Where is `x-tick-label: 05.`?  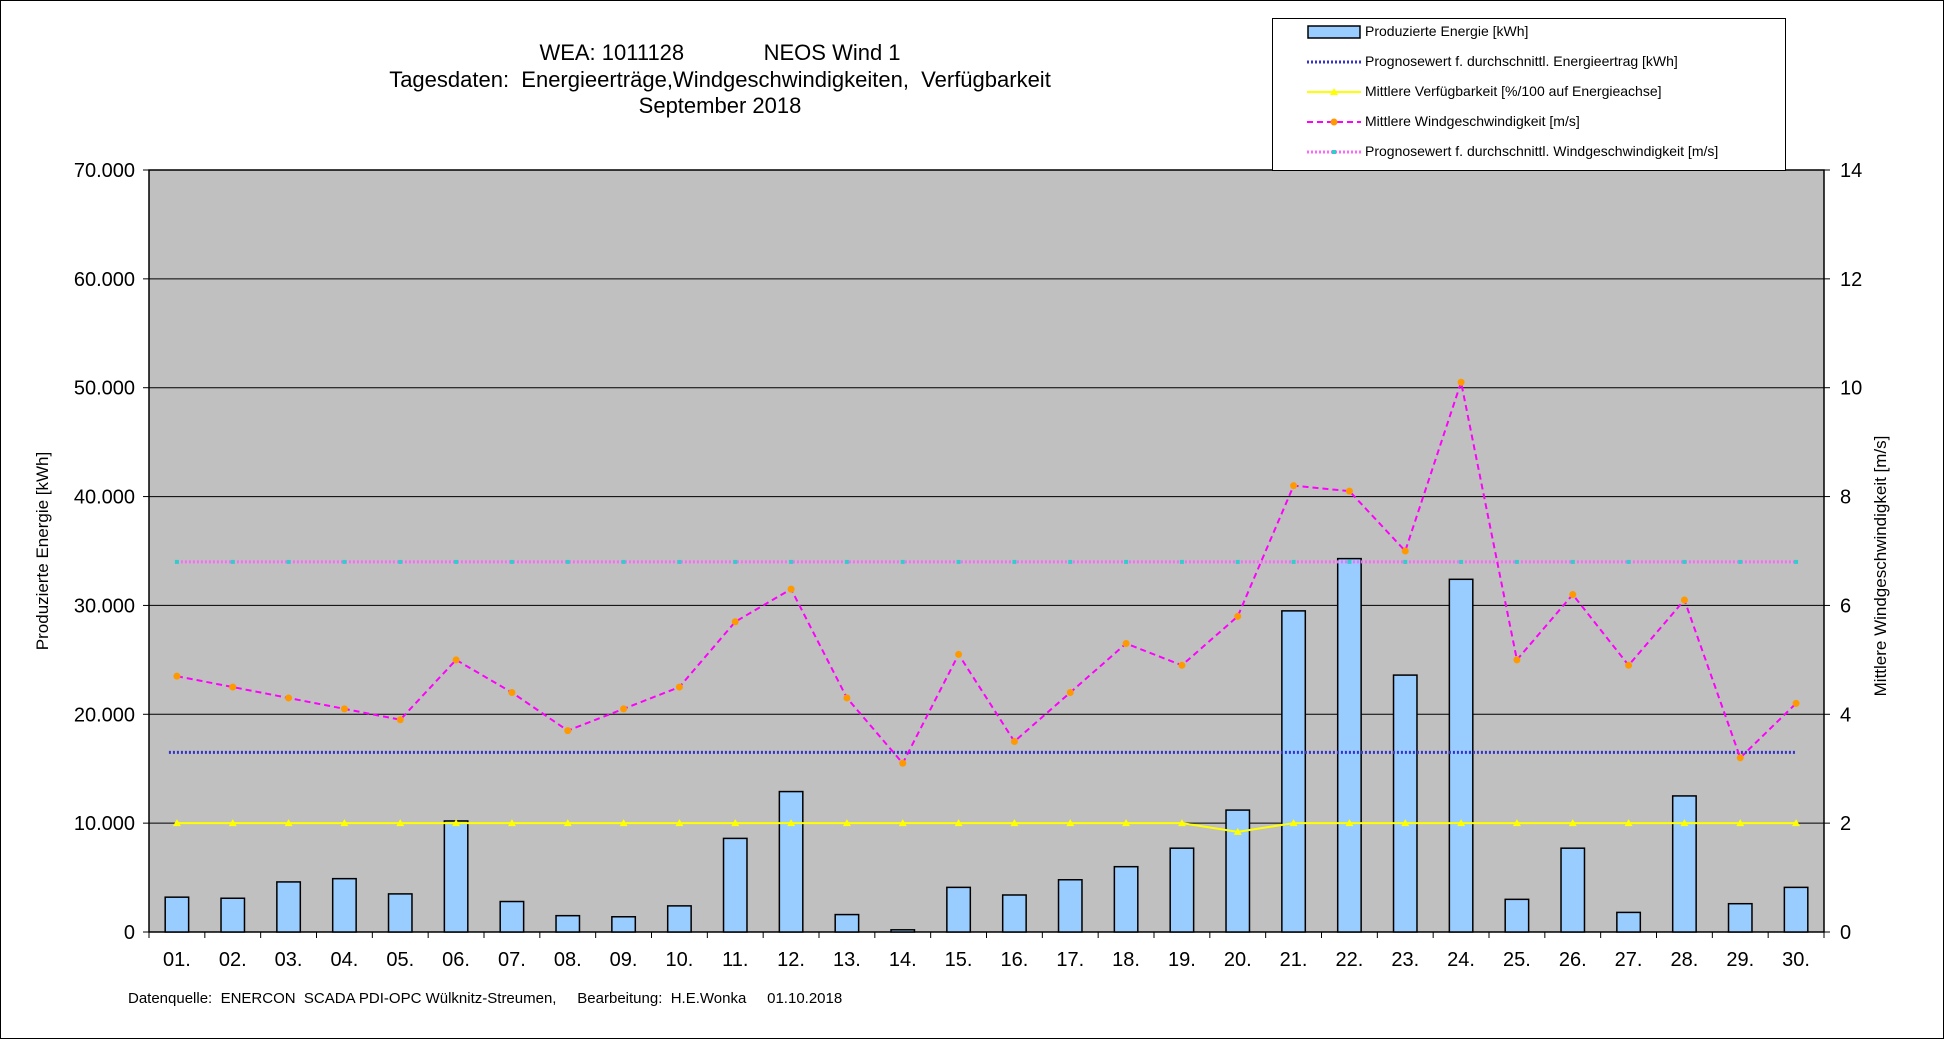
x-tick-label: 05. is located at coordinates (400, 960).